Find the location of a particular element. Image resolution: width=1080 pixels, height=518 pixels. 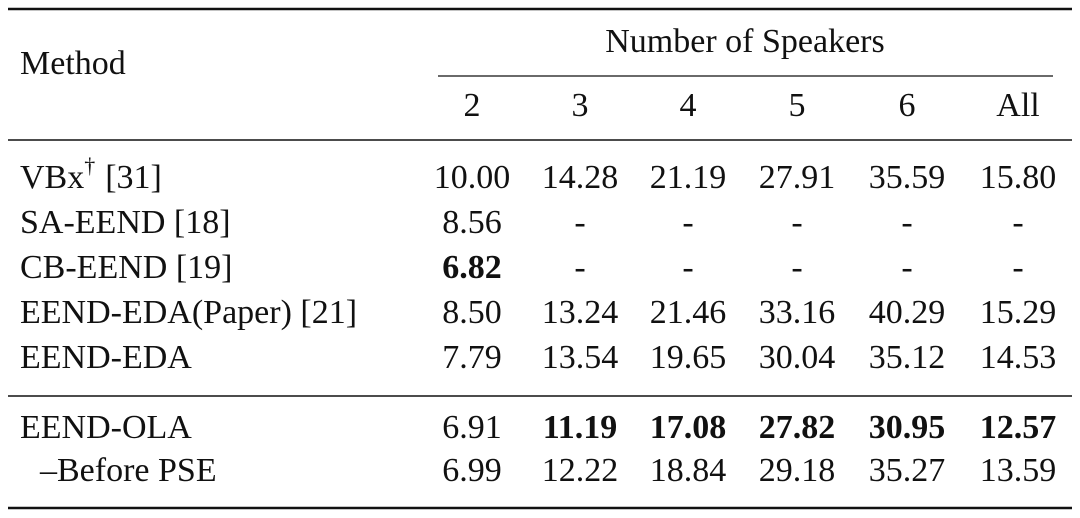

value-cell: 35.27 is located at coordinates (907, 470).